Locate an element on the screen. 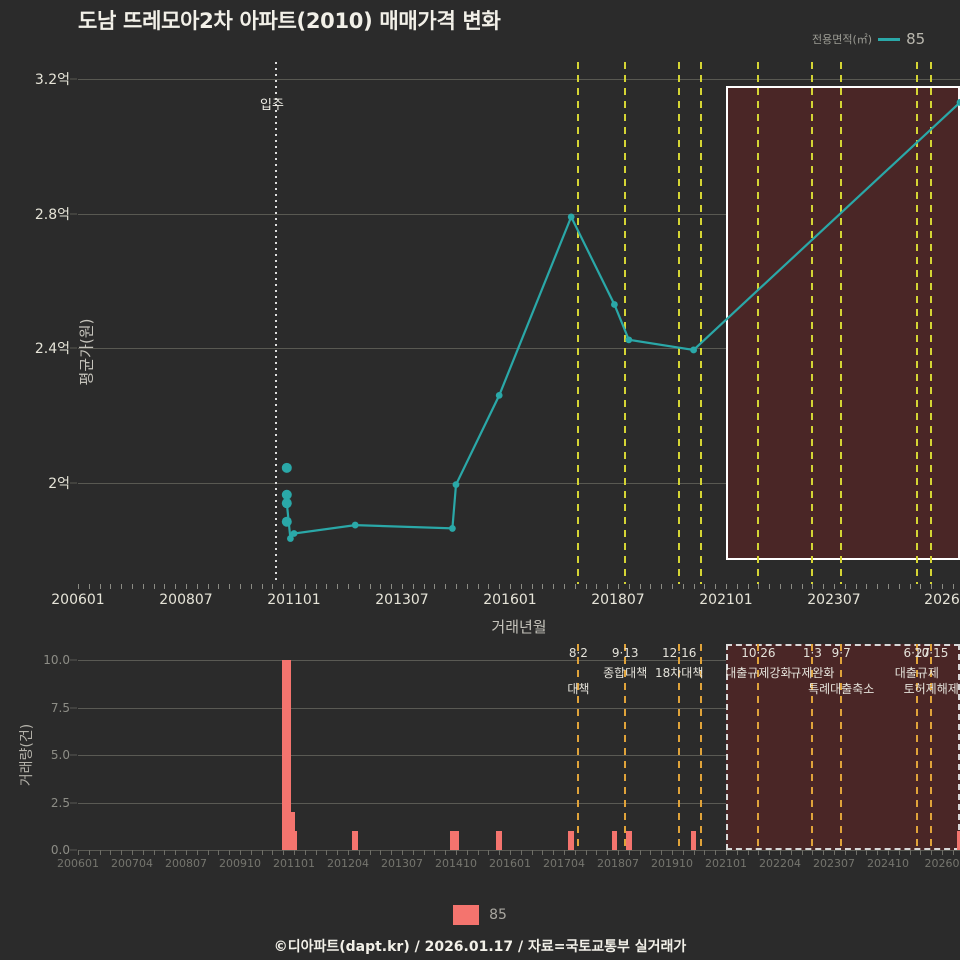 The height and width of the screenshot is (960, 960). legend-label: 전용면적(㎡) is located at coordinates (842, 39).